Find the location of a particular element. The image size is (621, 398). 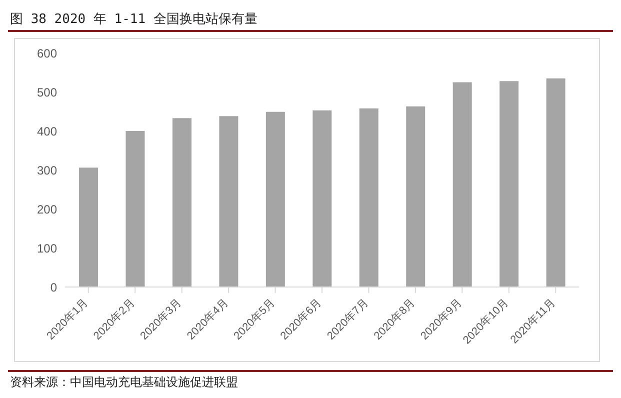

y-tick-label: 200 is located at coordinates (47, 209).